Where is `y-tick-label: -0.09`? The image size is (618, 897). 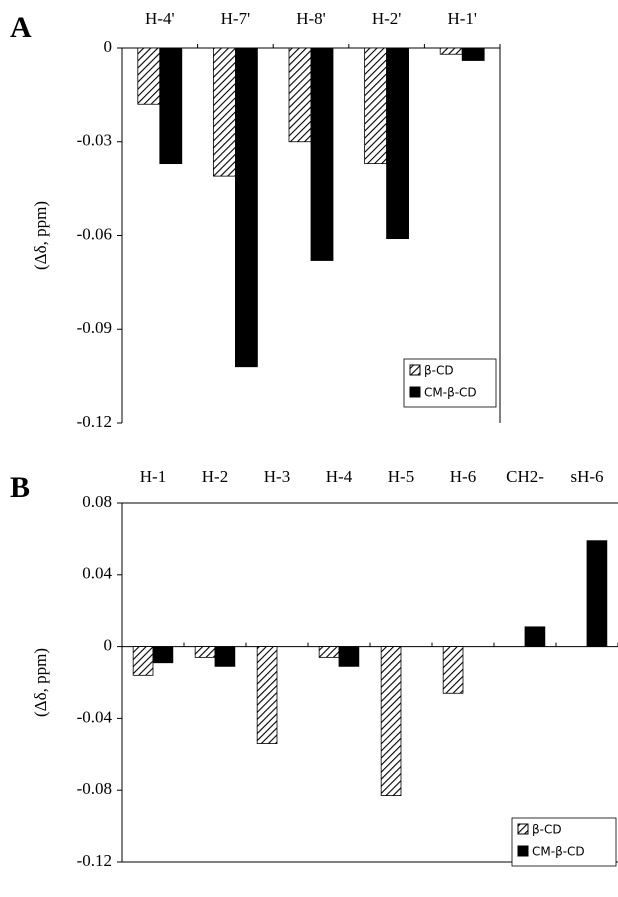
y-tick-label: -0.09 is located at coordinates (94, 327).